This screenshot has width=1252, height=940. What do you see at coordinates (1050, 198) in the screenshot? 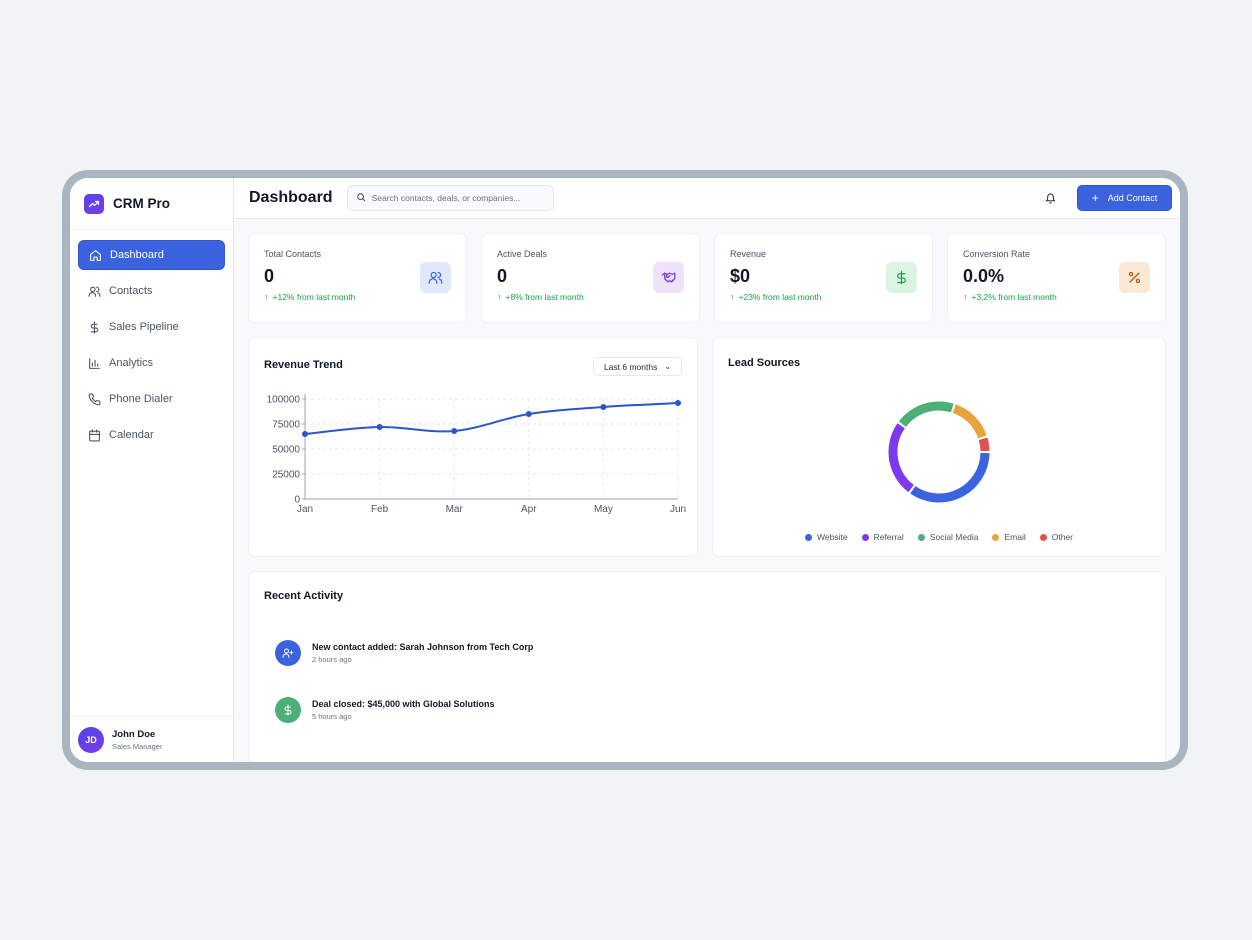
I see `bell-icon` at bounding box center [1050, 198].